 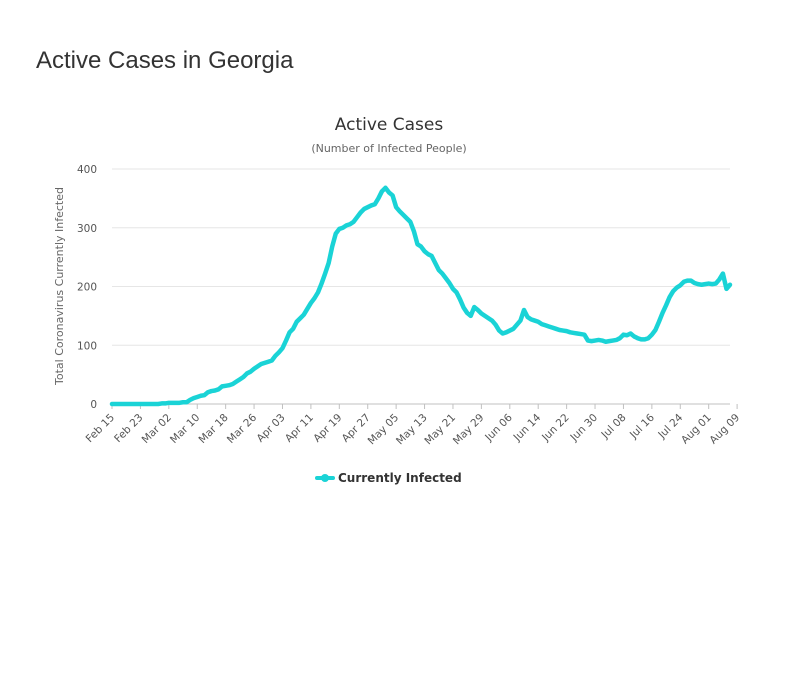 What do you see at coordinates (59, 286) in the screenshot?
I see `y-axis-title: Total Coronavirus Currently Infected` at bounding box center [59, 286].